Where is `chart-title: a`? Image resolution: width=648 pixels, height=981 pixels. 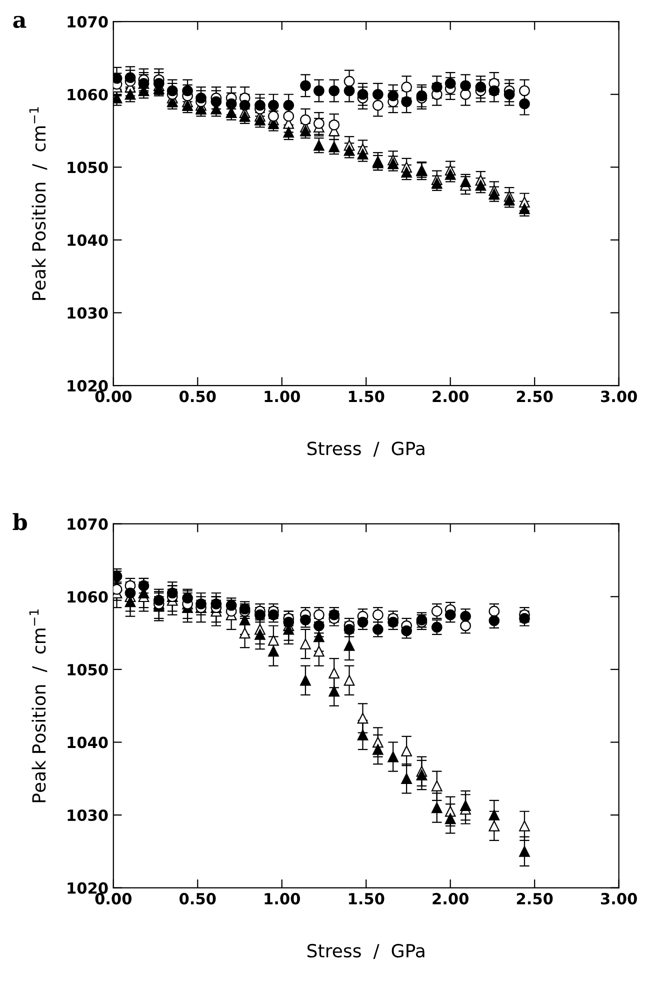 chart-title: a is located at coordinates (19, 22).